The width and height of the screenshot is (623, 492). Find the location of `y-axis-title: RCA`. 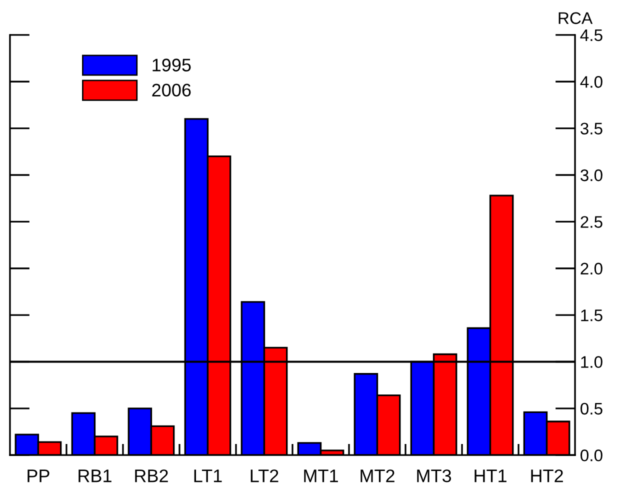

y-axis-title: RCA is located at coordinates (575, 18).